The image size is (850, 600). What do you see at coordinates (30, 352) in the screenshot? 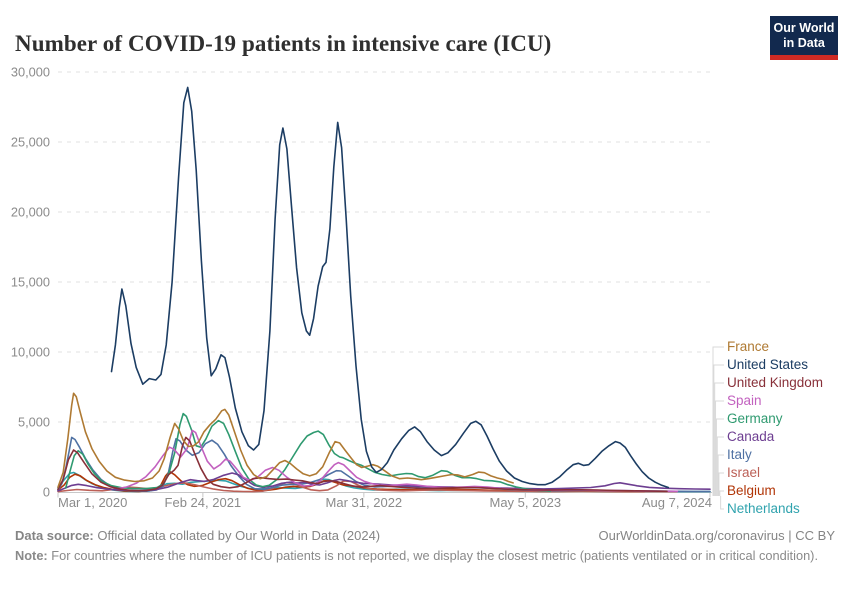
I see `y-tick-label-10000: 10,000` at bounding box center [30, 352].